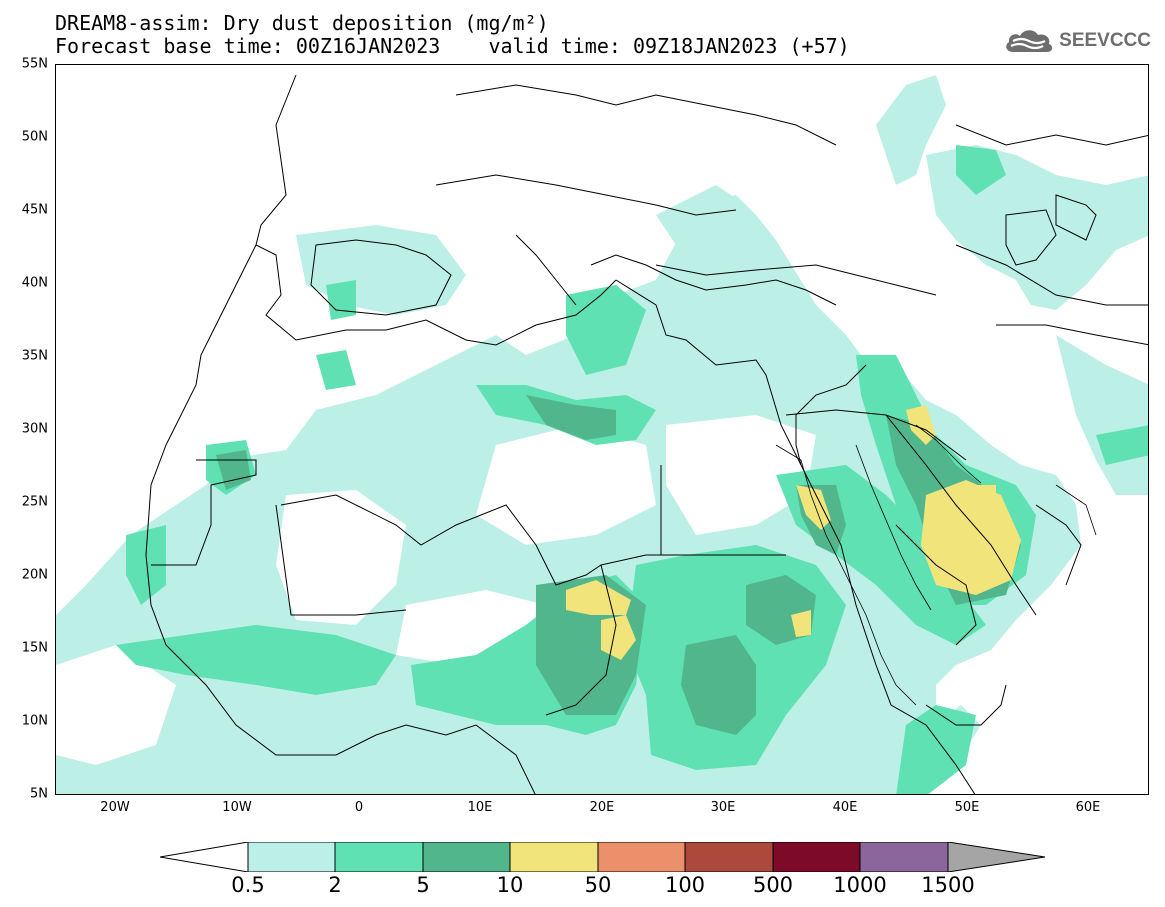 The height and width of the screenshot is (907, 1165). Describe the element at coordinates (34, 429) in the screenshot. I see `lat-tick-label: 30N` at that location.